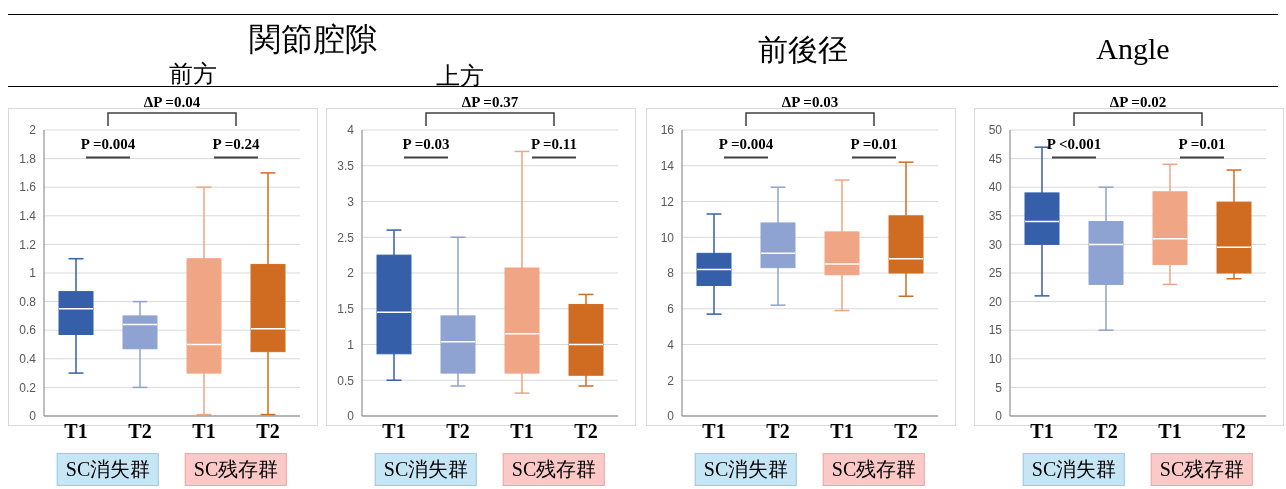  What do you see at coordinates (995, 301) in the screenshot?
I see `y-tick-label: 20` at bounding box center [995, 301].